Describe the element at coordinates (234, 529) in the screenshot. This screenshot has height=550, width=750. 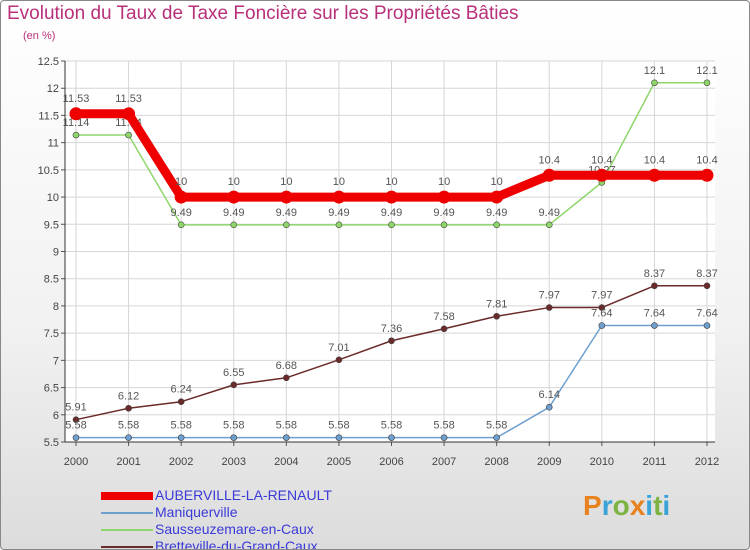
I see `legend-label: Sausseuzemare-en-Caux` at that location.